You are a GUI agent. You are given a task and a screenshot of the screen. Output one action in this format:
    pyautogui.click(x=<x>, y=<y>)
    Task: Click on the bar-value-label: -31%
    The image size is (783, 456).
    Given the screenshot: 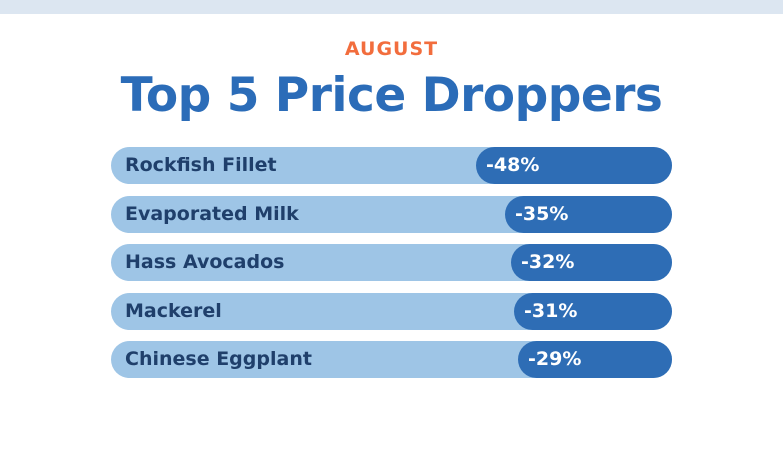 What is the action you would take?
    pyautogui.click(x=551, y=311)
    